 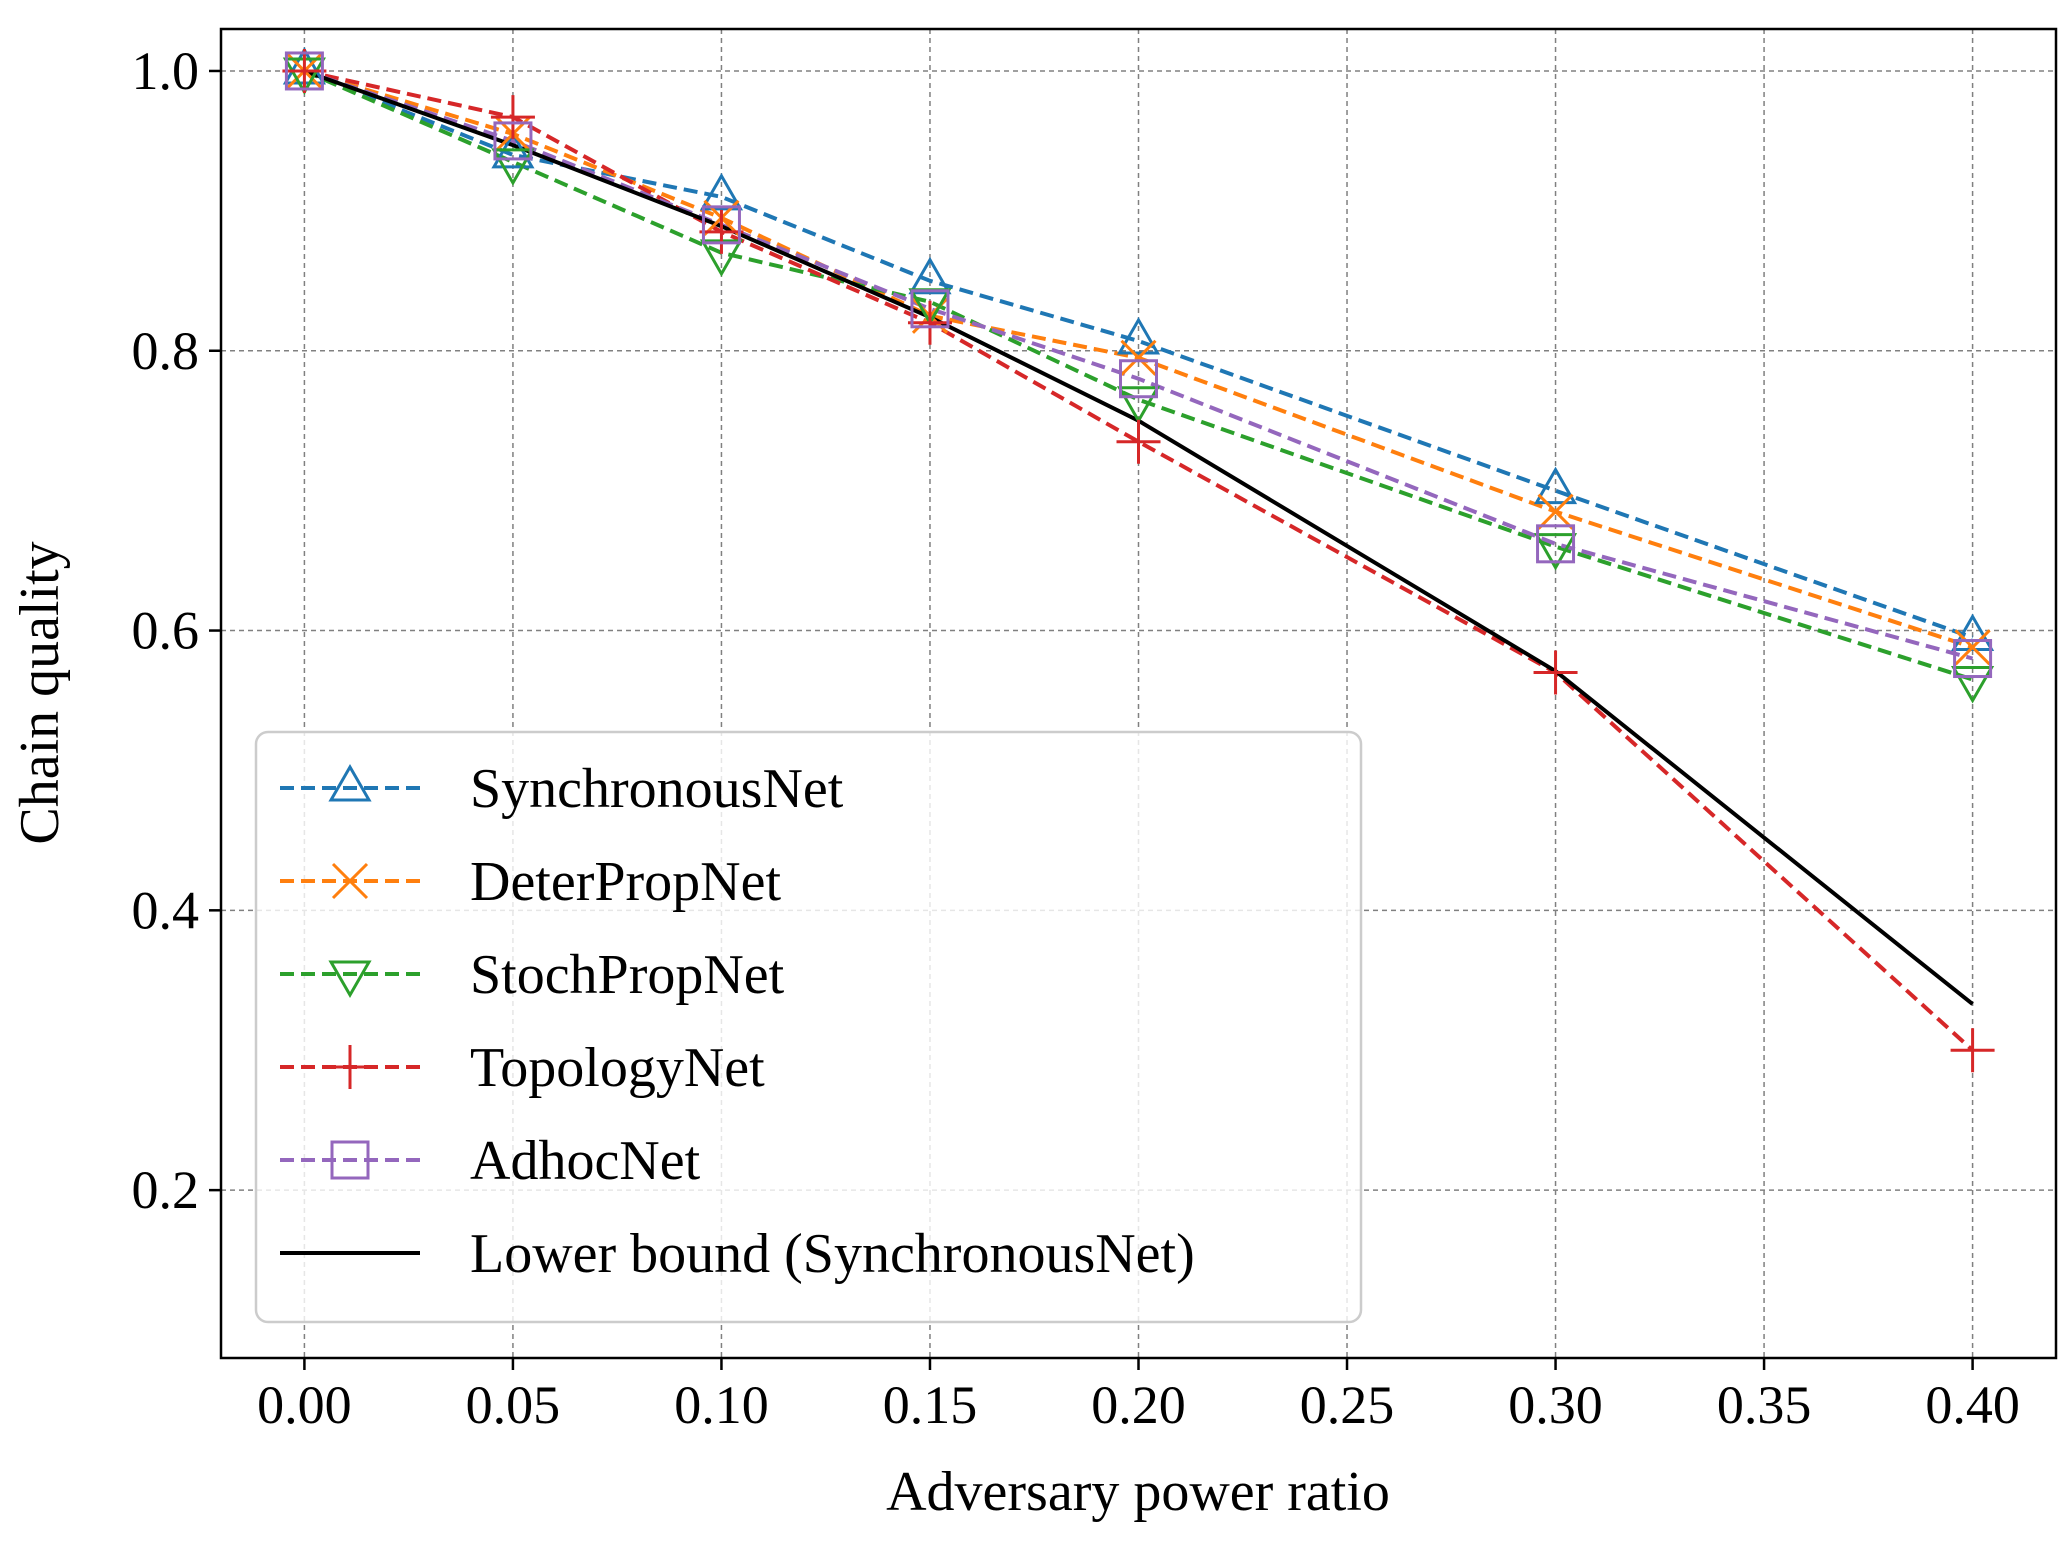 What do you see at coordinates (657, 789) in the screenshot?
I see `legend-label-synchronousnet: SynchronousNet` at bounding box center [657, 789].